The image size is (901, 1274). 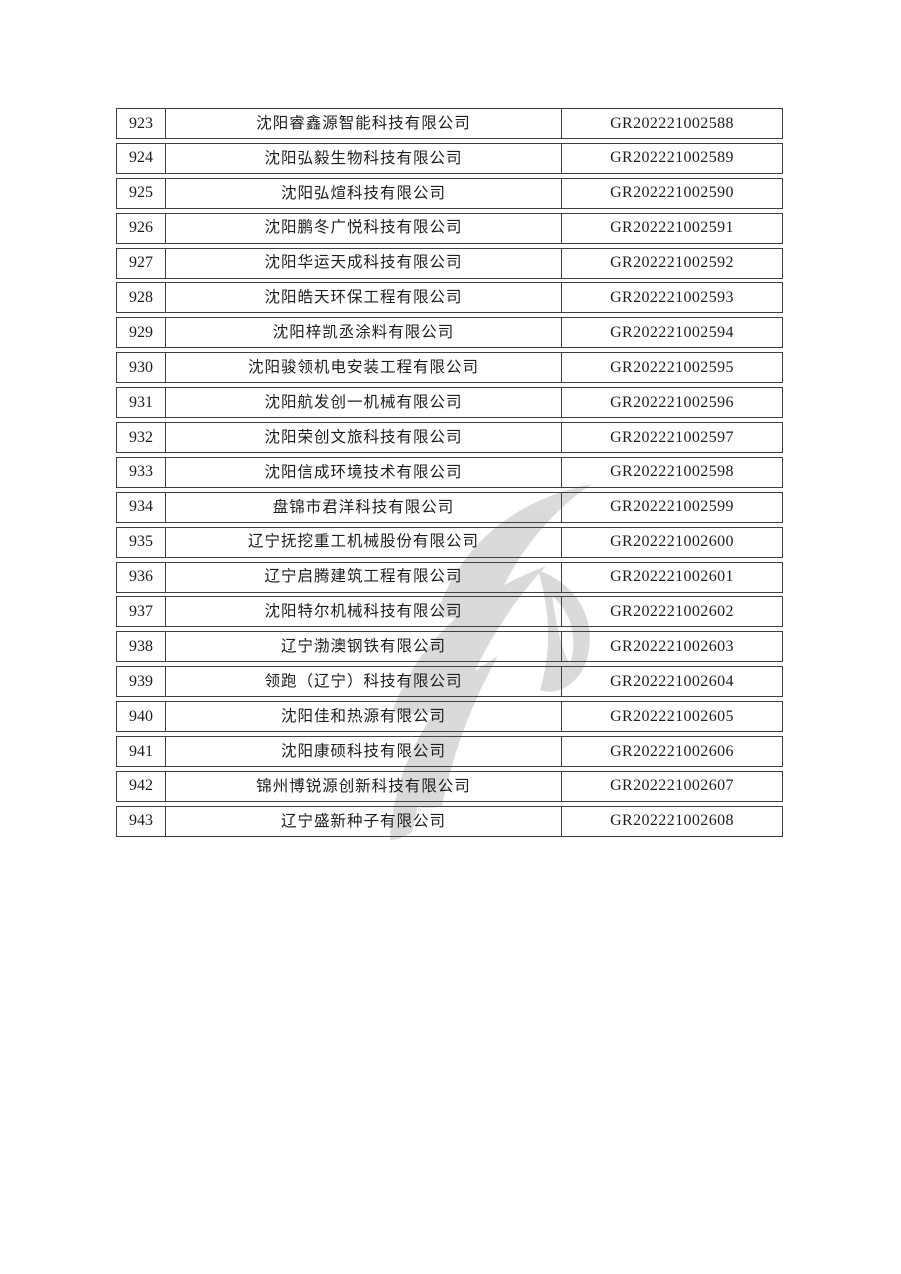 I want to click on company-name-cell: 沈阳弘煊科技有限公司, so click(x=363, y=193).